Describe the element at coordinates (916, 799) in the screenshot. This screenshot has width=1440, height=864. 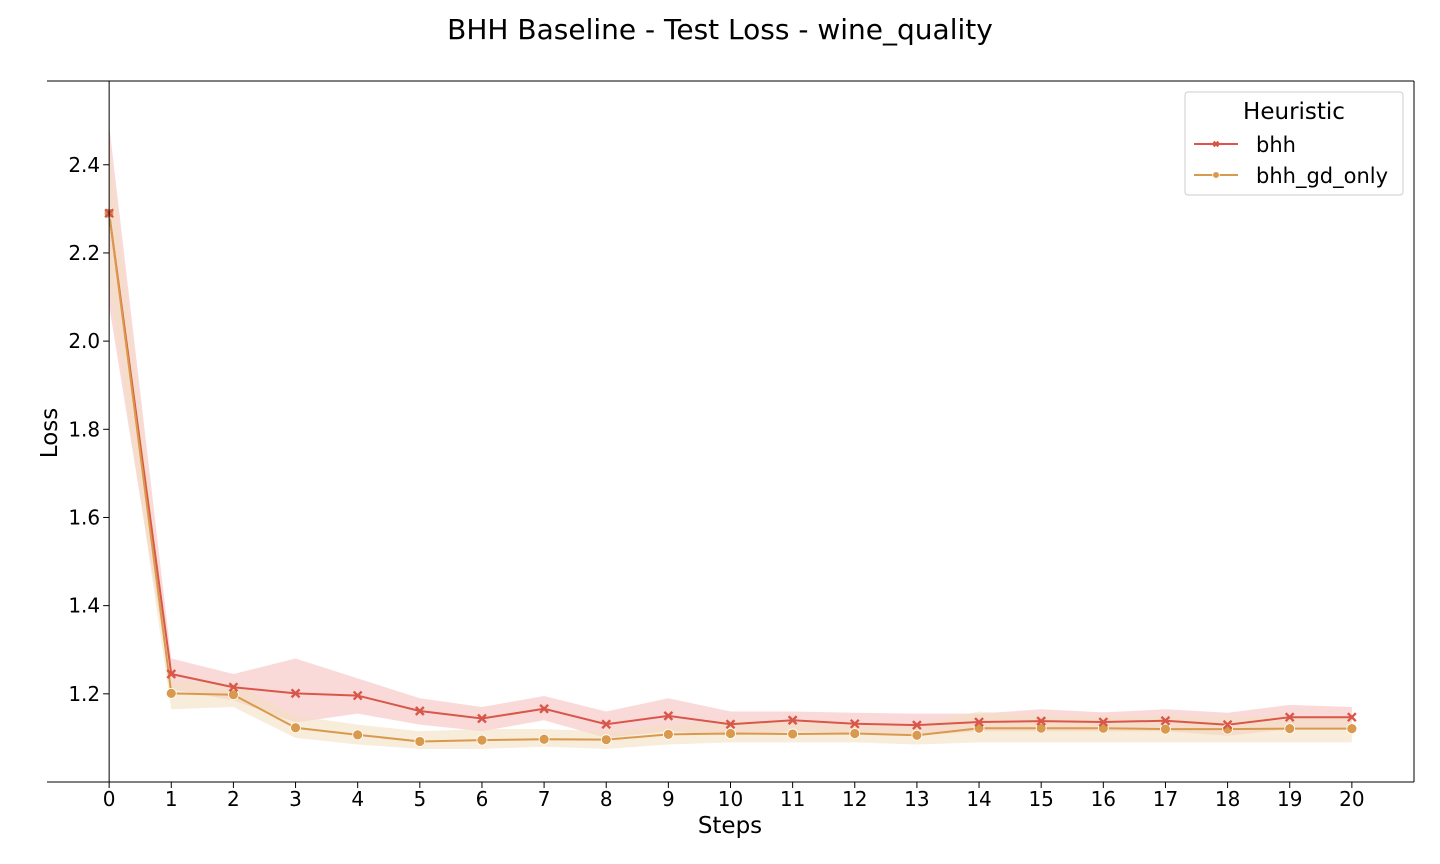
I see `x-tick-label: 13` at that location.